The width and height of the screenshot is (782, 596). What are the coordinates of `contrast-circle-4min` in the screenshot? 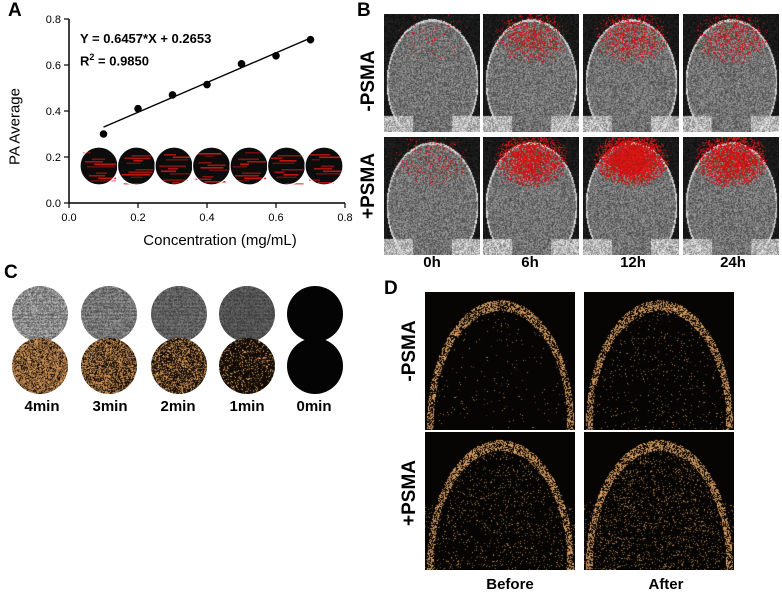 It's located at (40, 366).